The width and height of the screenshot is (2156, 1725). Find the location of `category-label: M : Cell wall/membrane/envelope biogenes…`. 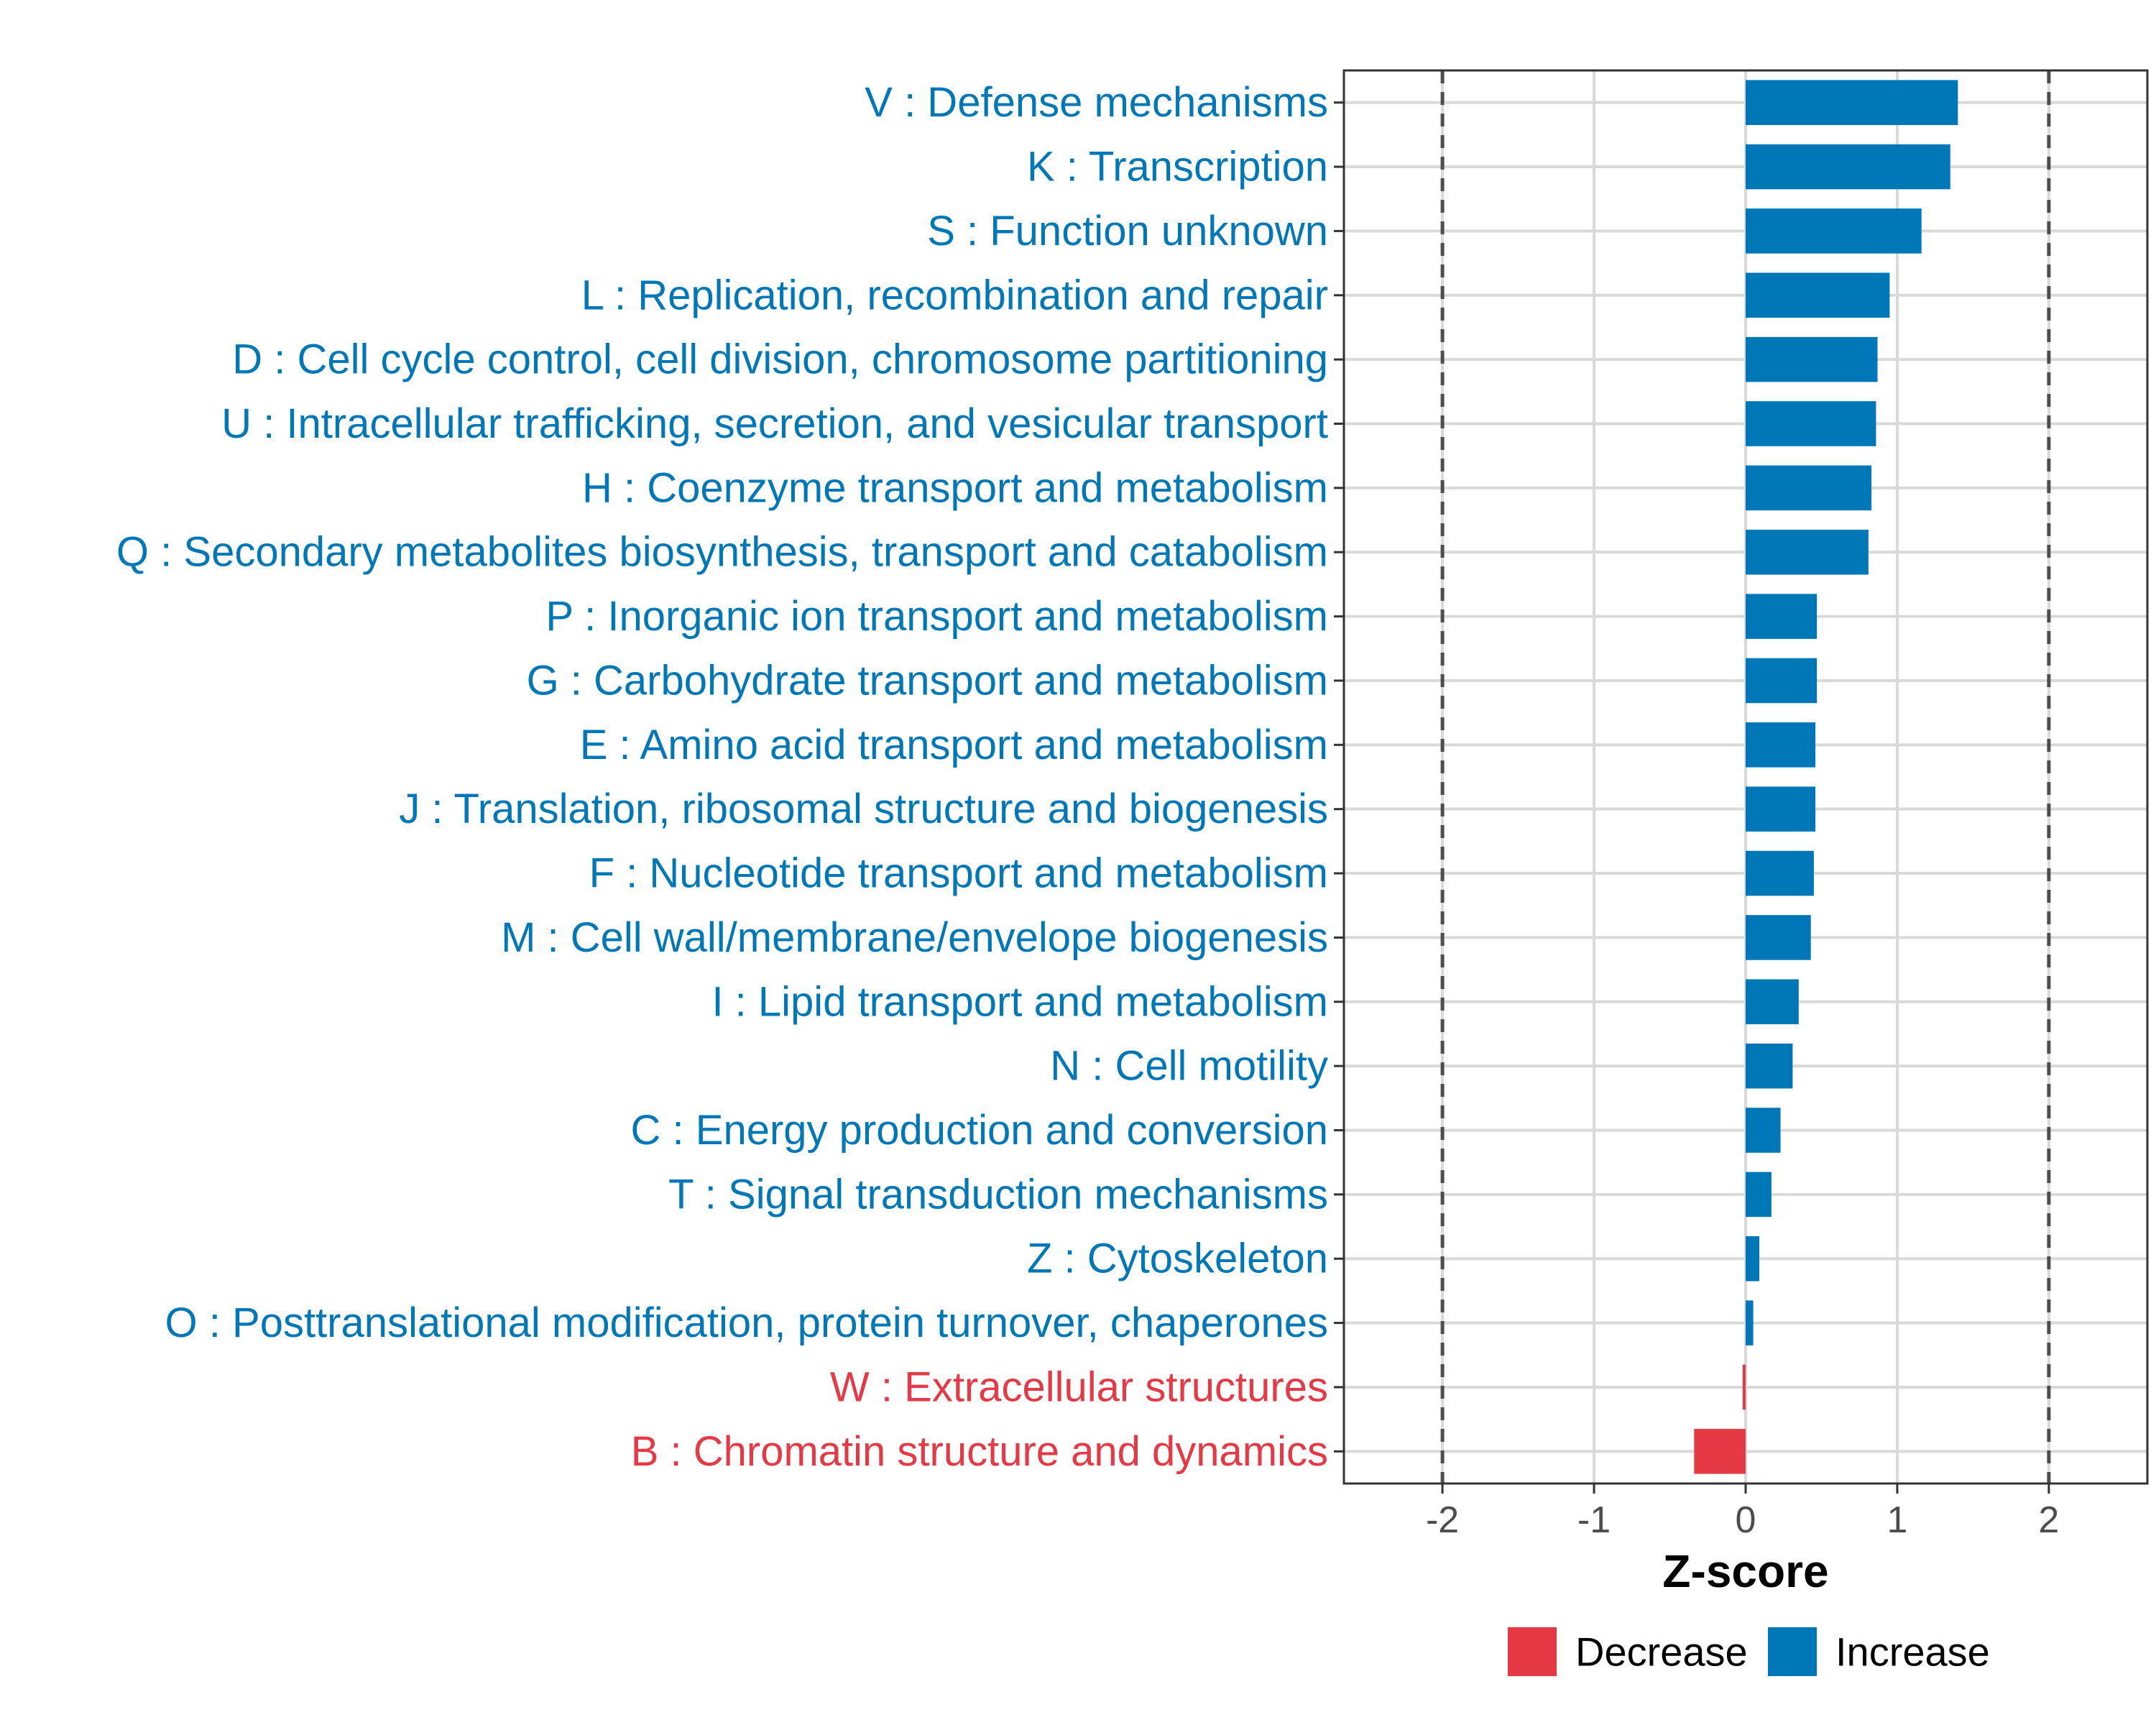

category-label: M : Cell wall/membrane/envelope biogenes… is located at coordinates (914, 937).